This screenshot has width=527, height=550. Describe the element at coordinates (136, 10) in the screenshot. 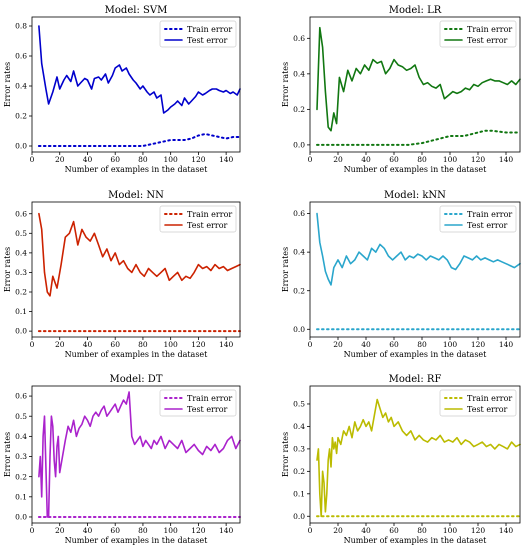

I see `chart-title: Model: SVM` at that location.